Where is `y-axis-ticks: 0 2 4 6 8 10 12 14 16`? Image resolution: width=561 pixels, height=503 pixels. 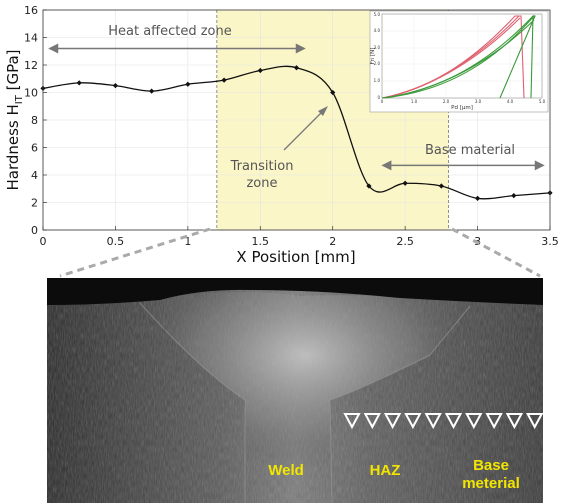
y-axis-ticks: 0 2 4 6 8 10 12 14 16 is located at coordinates (35, 120).